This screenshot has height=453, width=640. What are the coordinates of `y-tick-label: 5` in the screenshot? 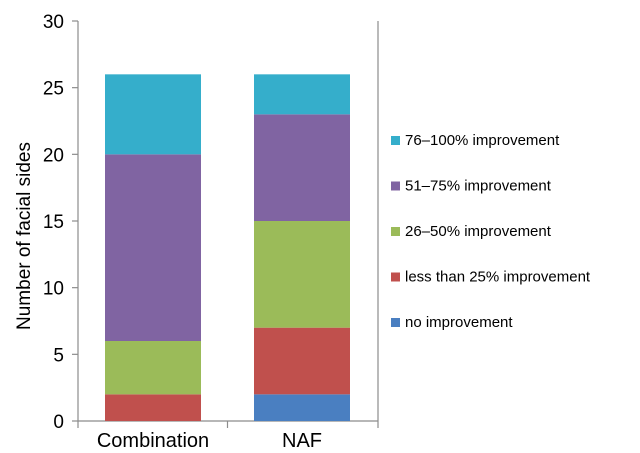 It's located at (58, 355).